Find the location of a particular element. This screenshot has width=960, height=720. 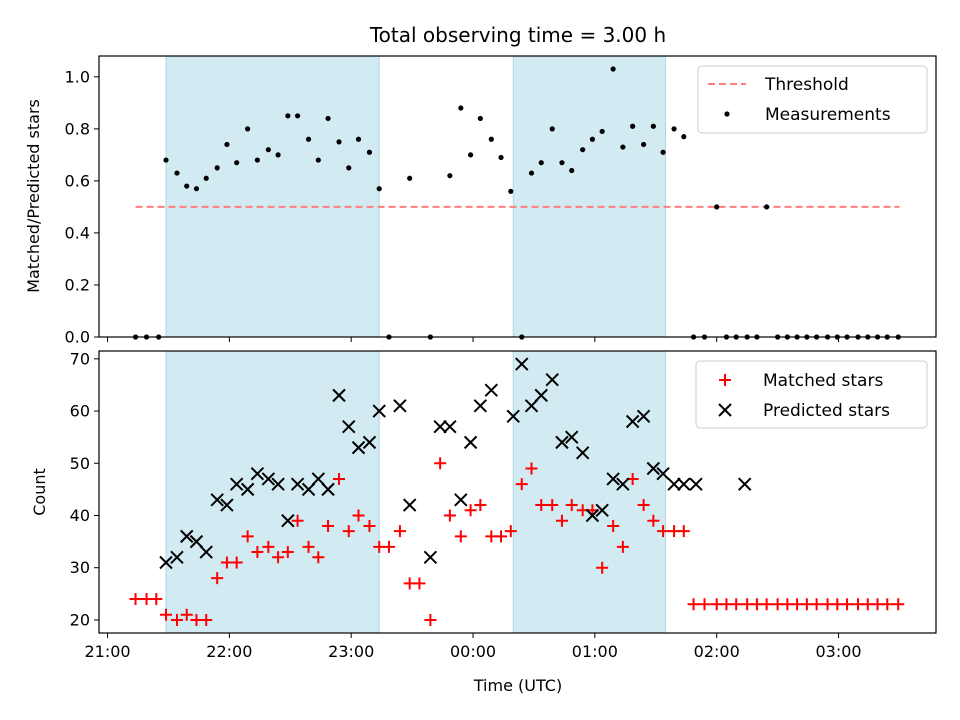

top-y-ticks: 0.0 0.2 0.4 0.6 0.8 1.0 is located at coordinates (82, 207).